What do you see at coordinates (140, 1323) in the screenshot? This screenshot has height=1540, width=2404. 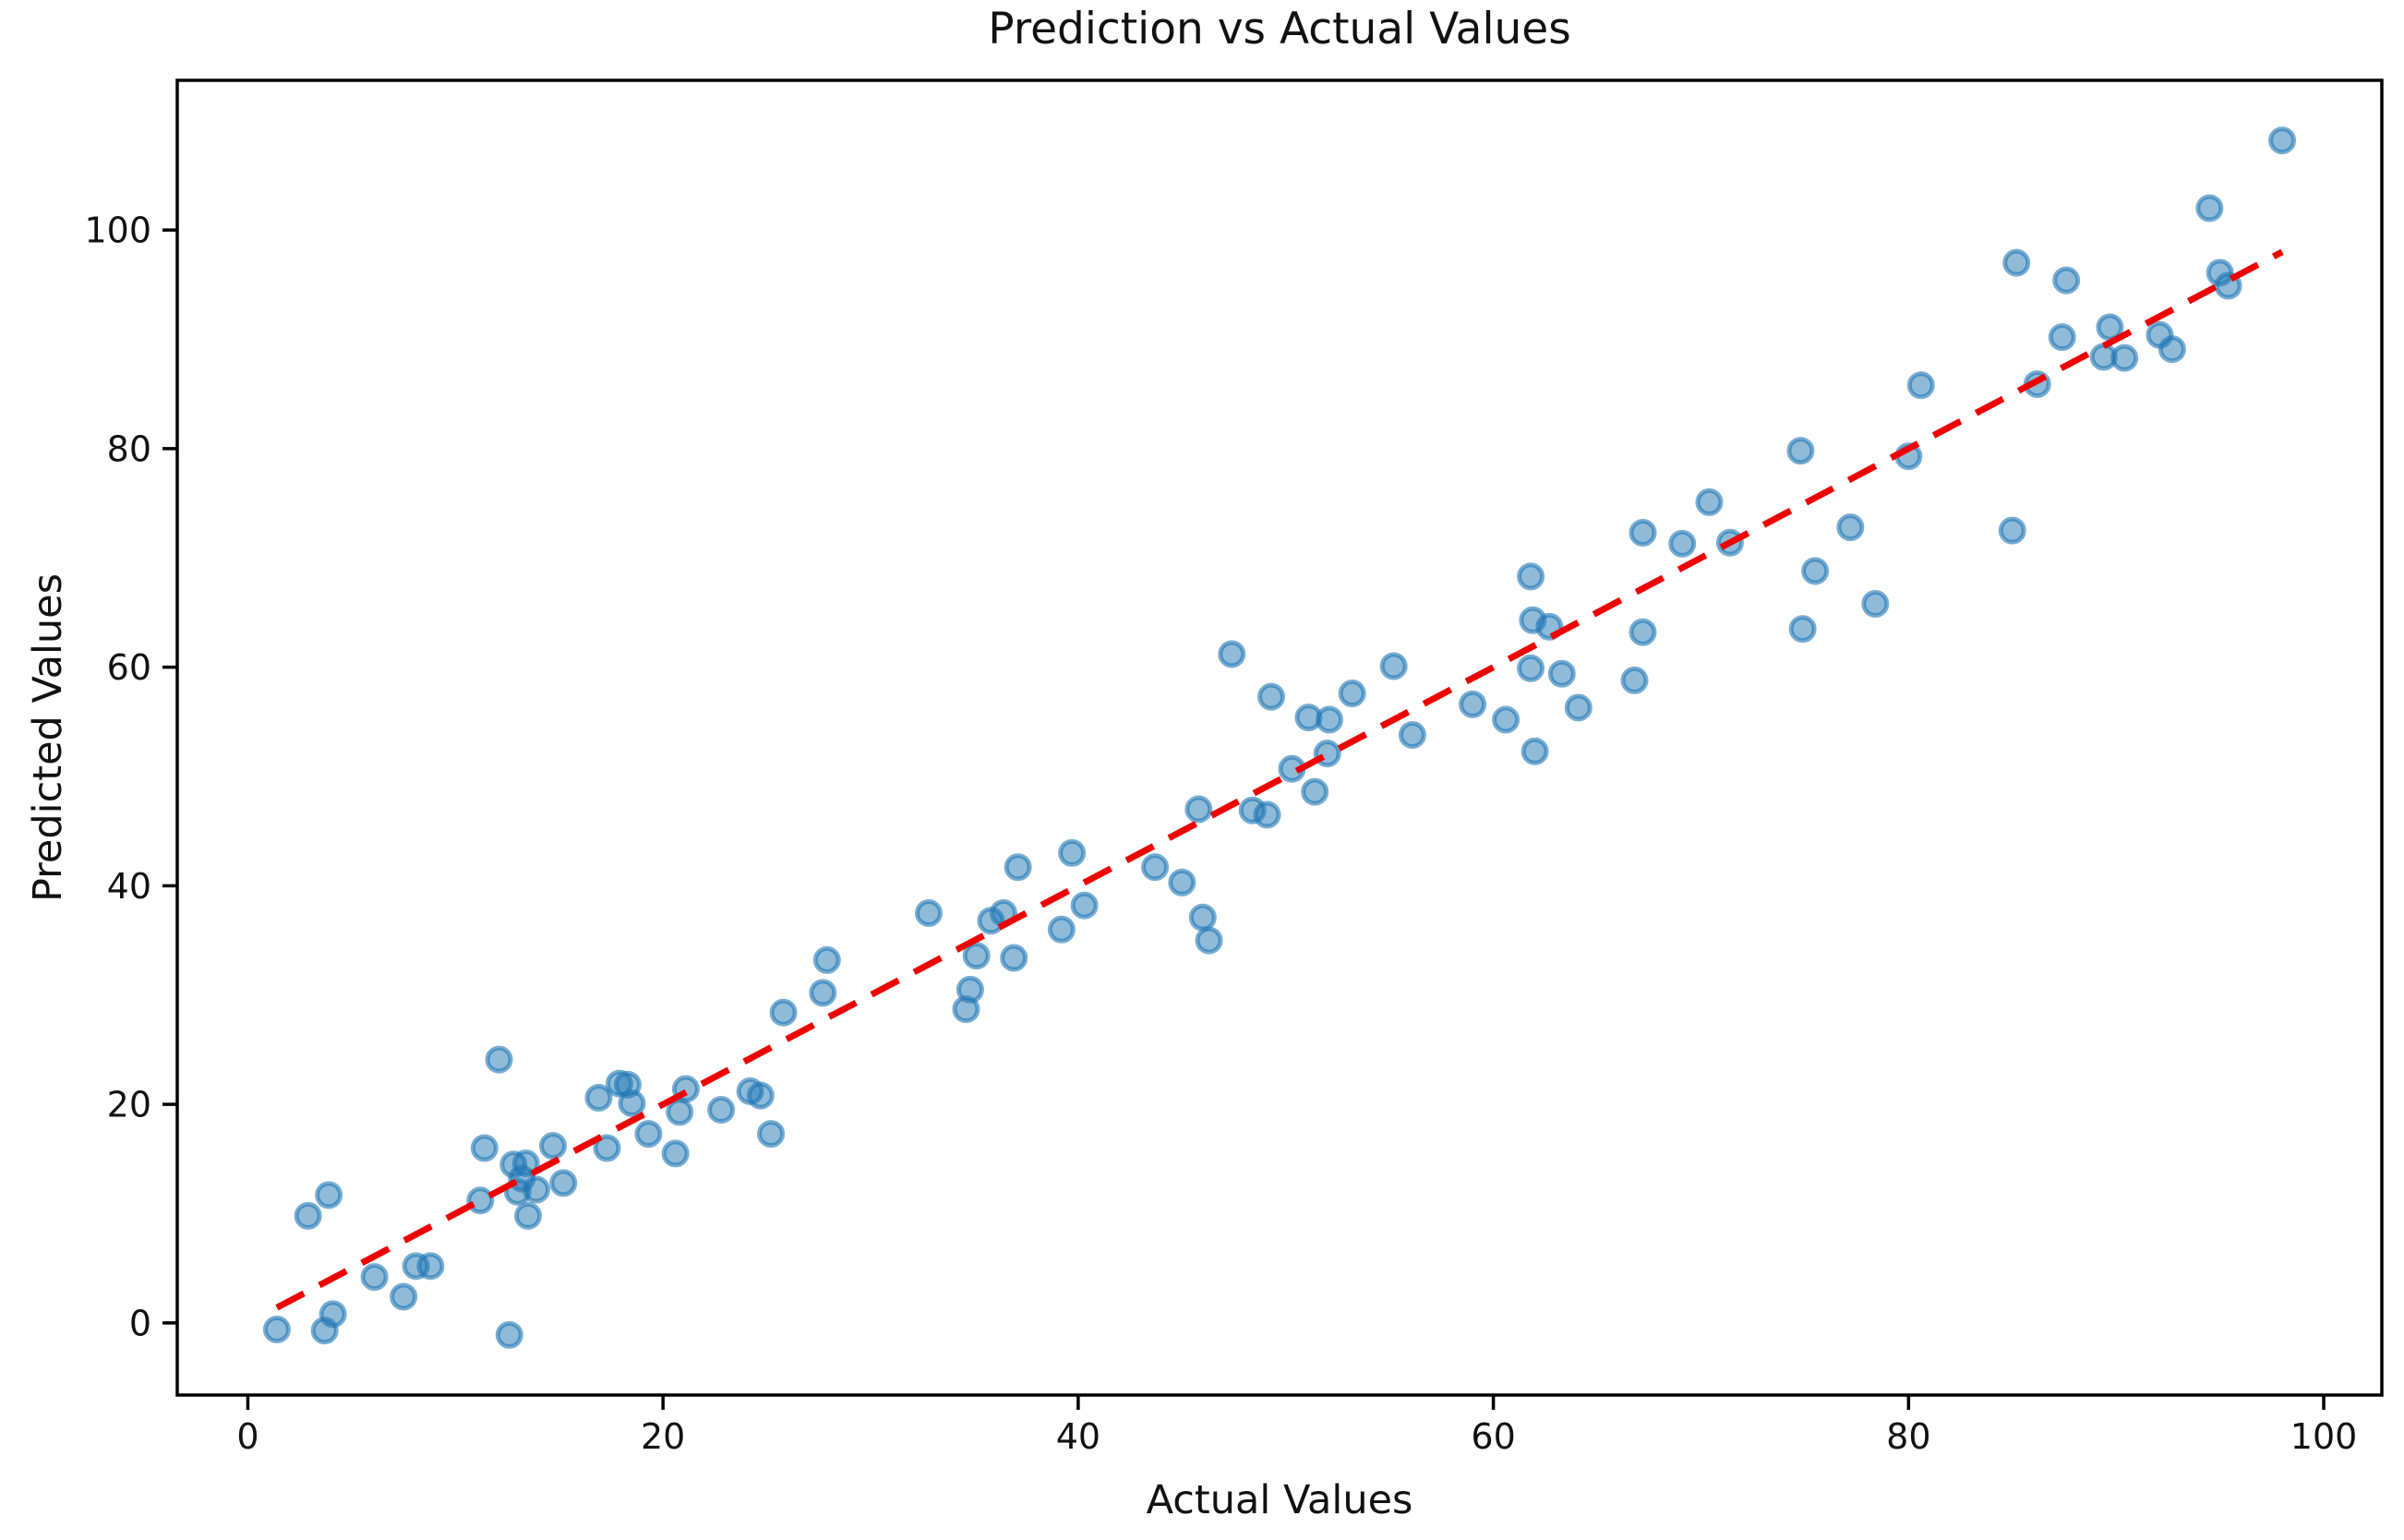 I see `y-tick-label: 0` at bounding box center [140, 1323].